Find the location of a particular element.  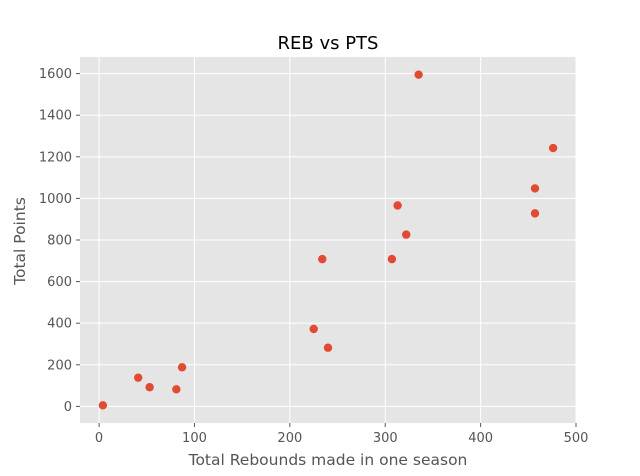

y-tick-label: 1400 is located at coordinates (55, 116).